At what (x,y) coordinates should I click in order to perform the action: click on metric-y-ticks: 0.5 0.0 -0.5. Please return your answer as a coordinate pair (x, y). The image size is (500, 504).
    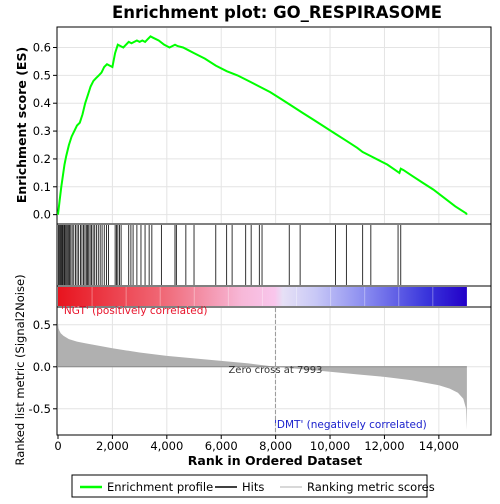
    Looking at the image, I should click on (43, 367).